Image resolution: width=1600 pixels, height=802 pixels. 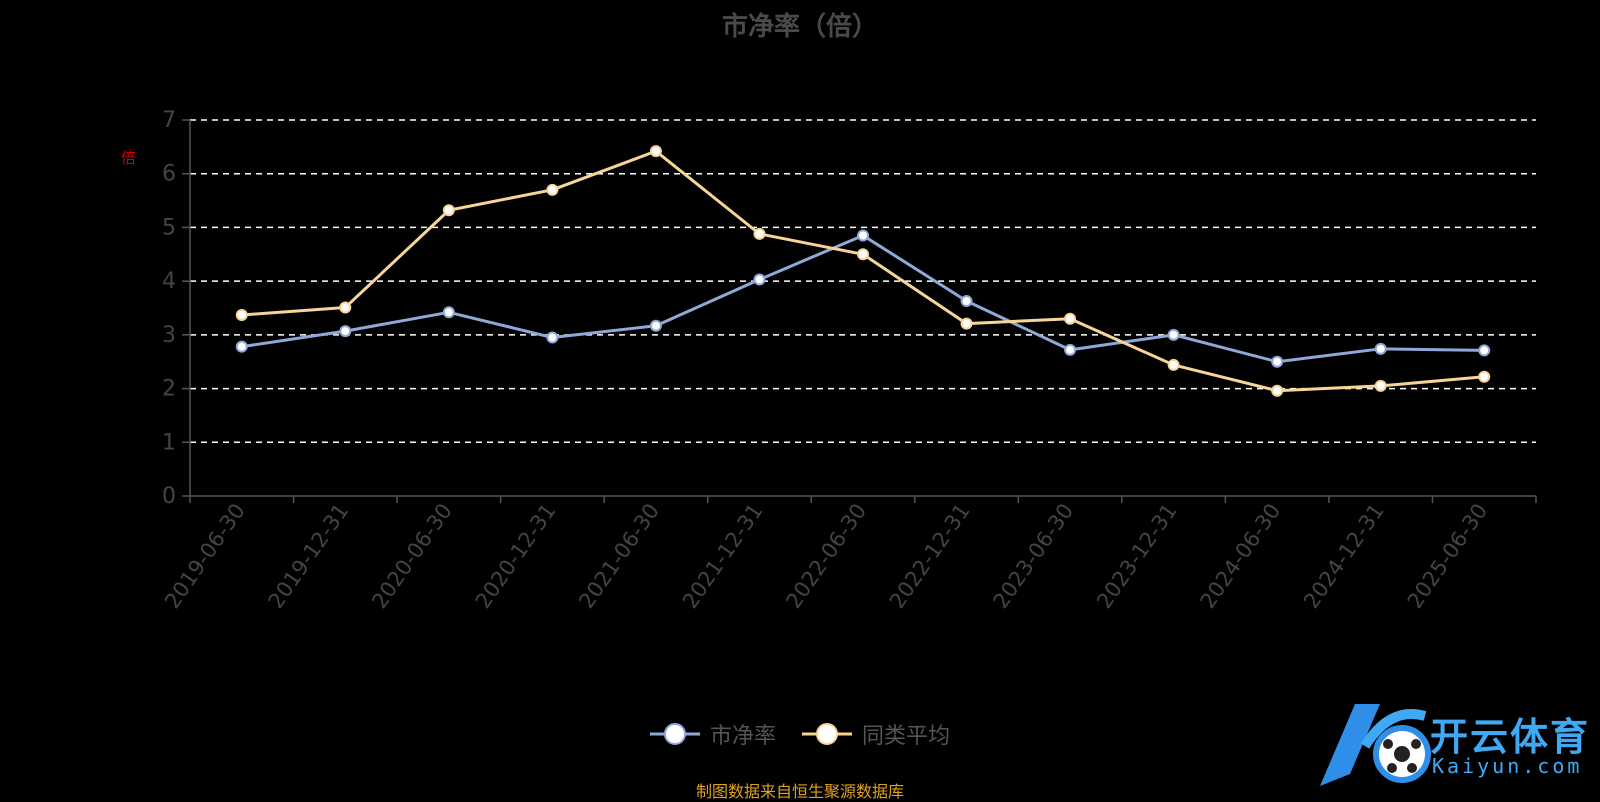 I want to click on x-tick-label: 2019-06-30, so click(x=205, y=556).